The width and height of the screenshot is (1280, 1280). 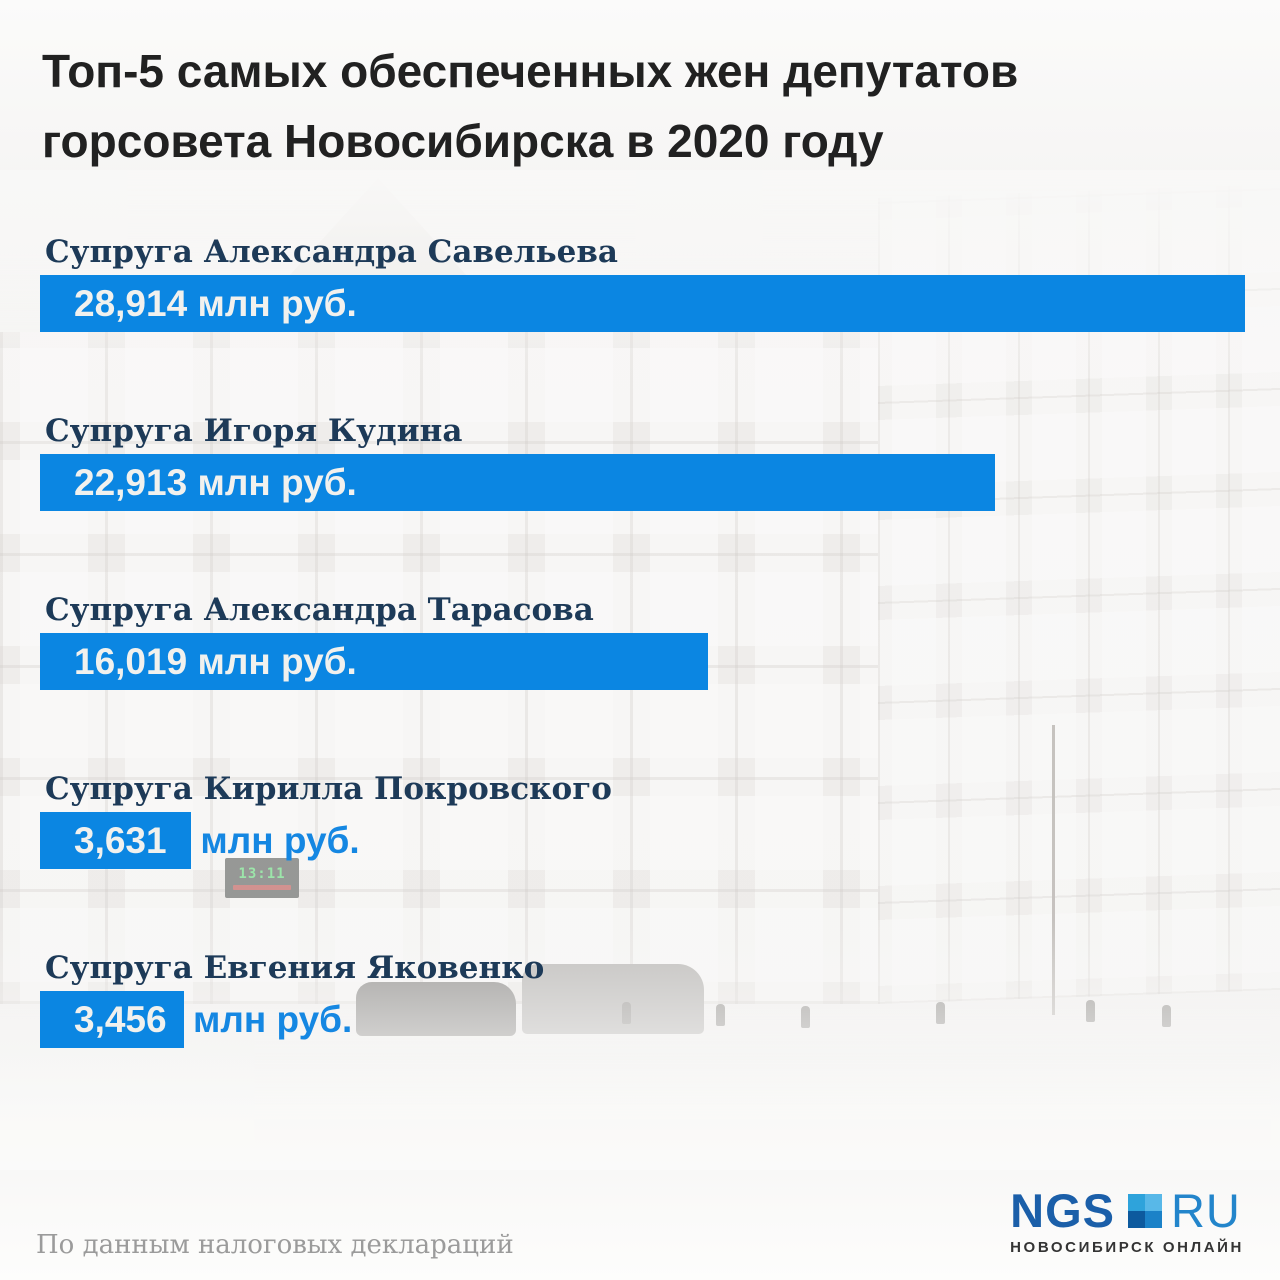 What do you see at coordinates (328, 789) in the screenshot?
I see `bar-label: Супруга Кирилла Покровского` at bounding box center [328, 789].